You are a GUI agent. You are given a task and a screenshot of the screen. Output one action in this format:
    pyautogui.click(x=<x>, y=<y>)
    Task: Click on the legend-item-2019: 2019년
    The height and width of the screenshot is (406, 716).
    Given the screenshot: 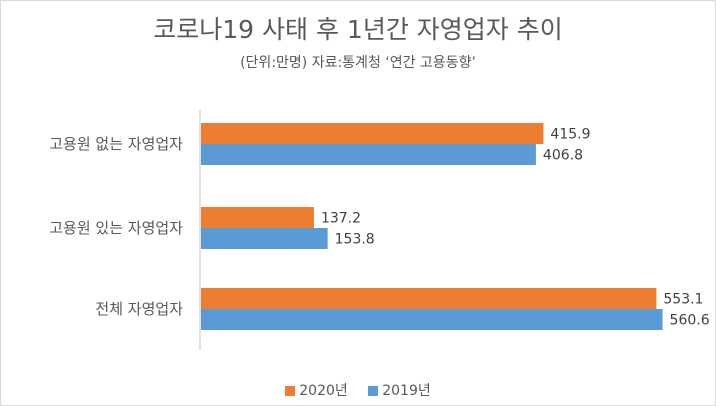 What is the action you would take?
    pyautogui.click(x=399, y=390)
    